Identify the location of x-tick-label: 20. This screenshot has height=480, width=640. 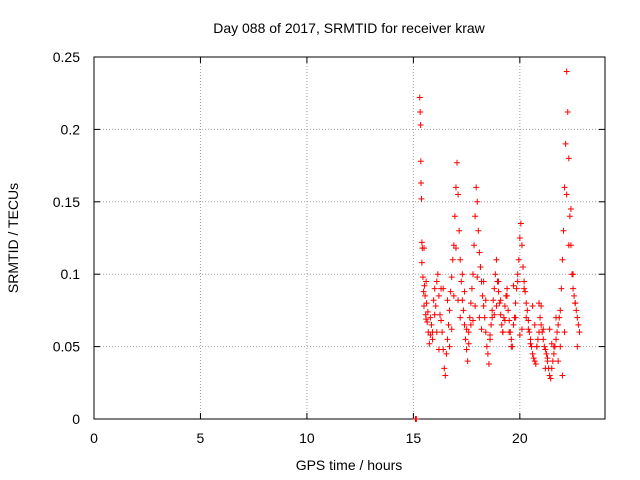
(520, 438).